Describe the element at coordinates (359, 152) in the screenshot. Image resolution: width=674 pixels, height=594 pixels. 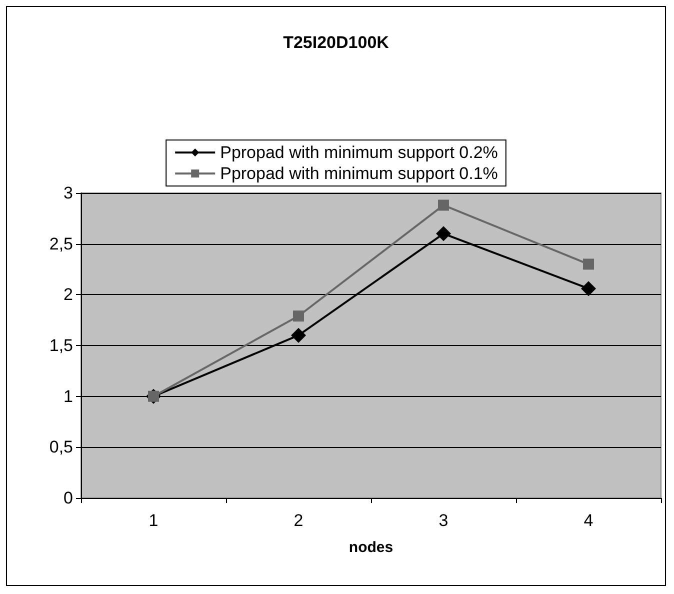
I see `legend-label: Ppropad with minimum support 0.2%` at that location.